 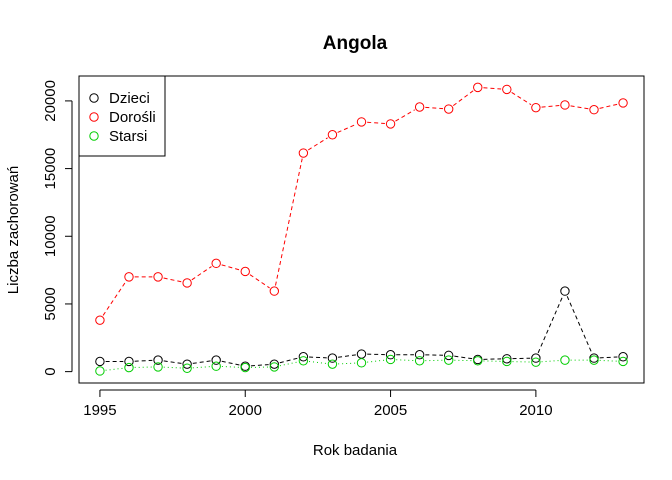 What do you see at coordinates (128, 136) in the screenshot?
I see `legend-label: Starsi` at bounding box center [128, 136].